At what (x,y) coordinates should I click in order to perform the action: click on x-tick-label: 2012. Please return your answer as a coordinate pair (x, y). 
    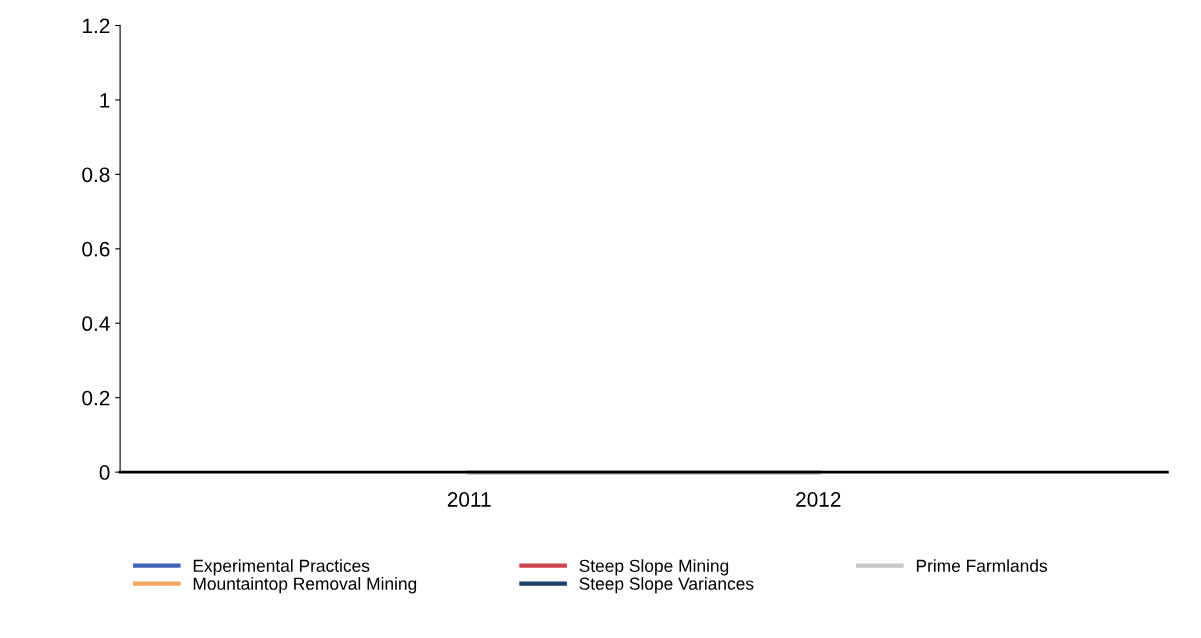
    Looking at the image, I should click on (818, 499).